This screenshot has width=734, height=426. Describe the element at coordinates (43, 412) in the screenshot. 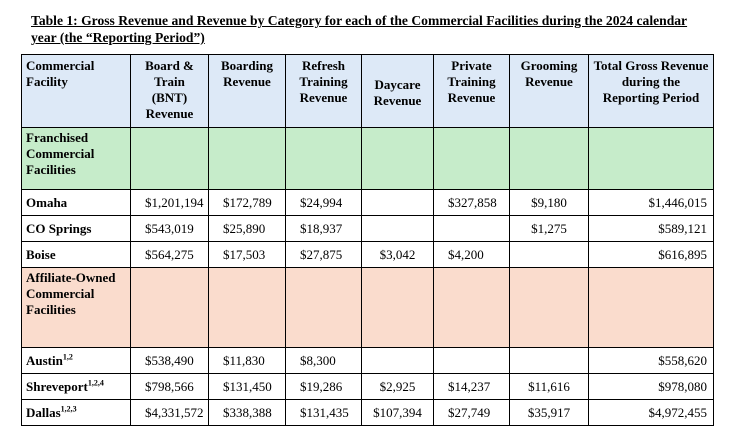

I see `facility-name-text: Dallas` at that location.